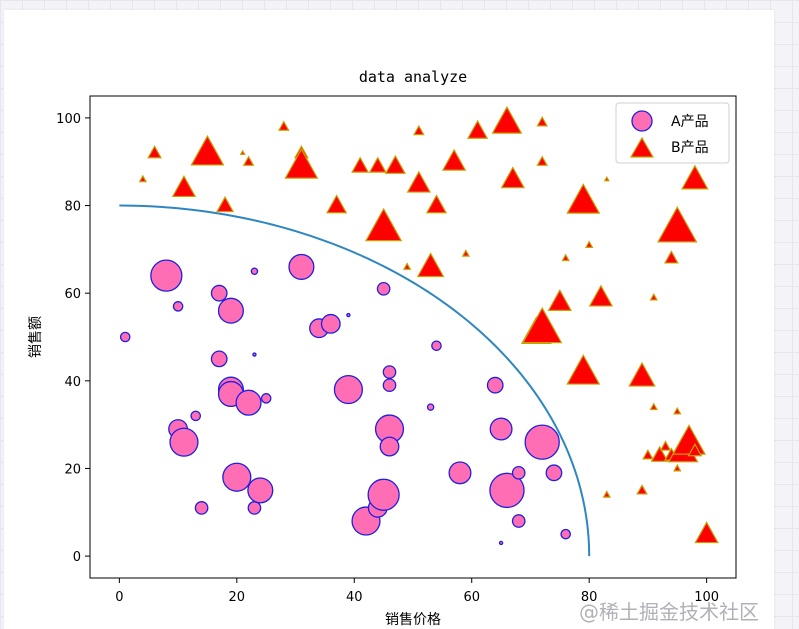  What do you see at coordinates (119, 597) in the screenshot?
I see `x-tick-label-0: 0` at bounding box center [119, 597].